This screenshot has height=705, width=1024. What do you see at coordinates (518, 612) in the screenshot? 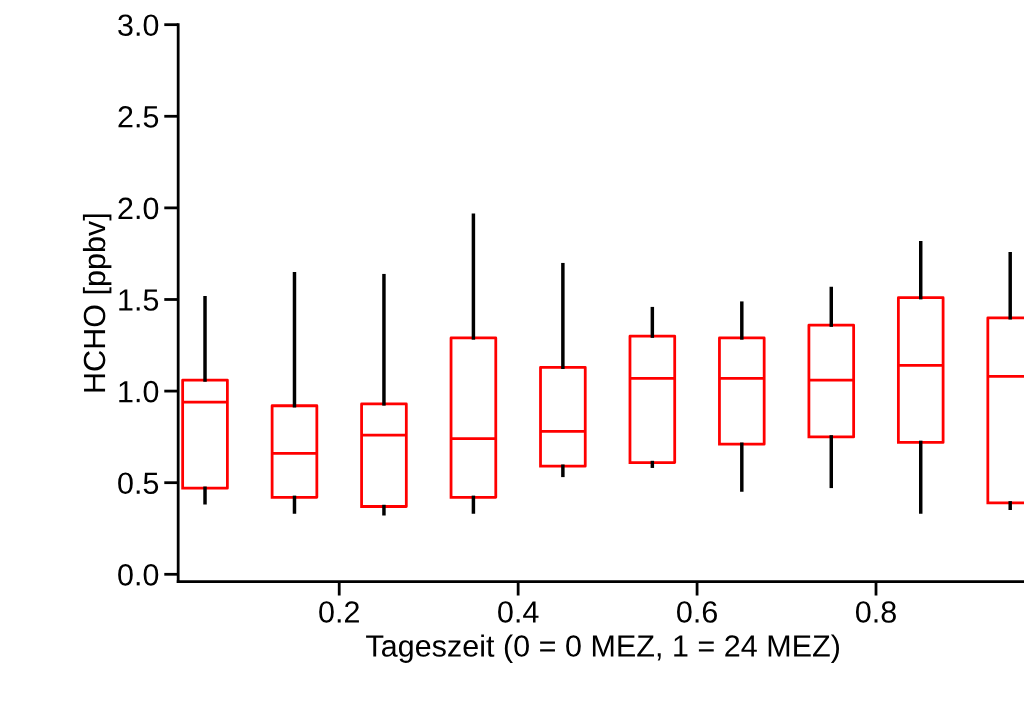
I see `x-tick-label: 0.4` at bounding box center [518, 612].